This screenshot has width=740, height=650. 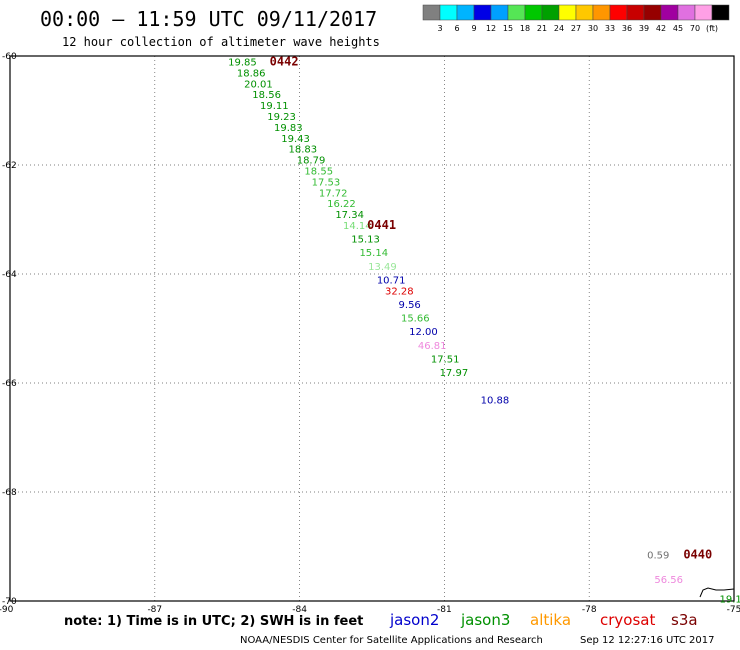 I want to click on latitude-tick-label: -64, so click(x=9, y=275).